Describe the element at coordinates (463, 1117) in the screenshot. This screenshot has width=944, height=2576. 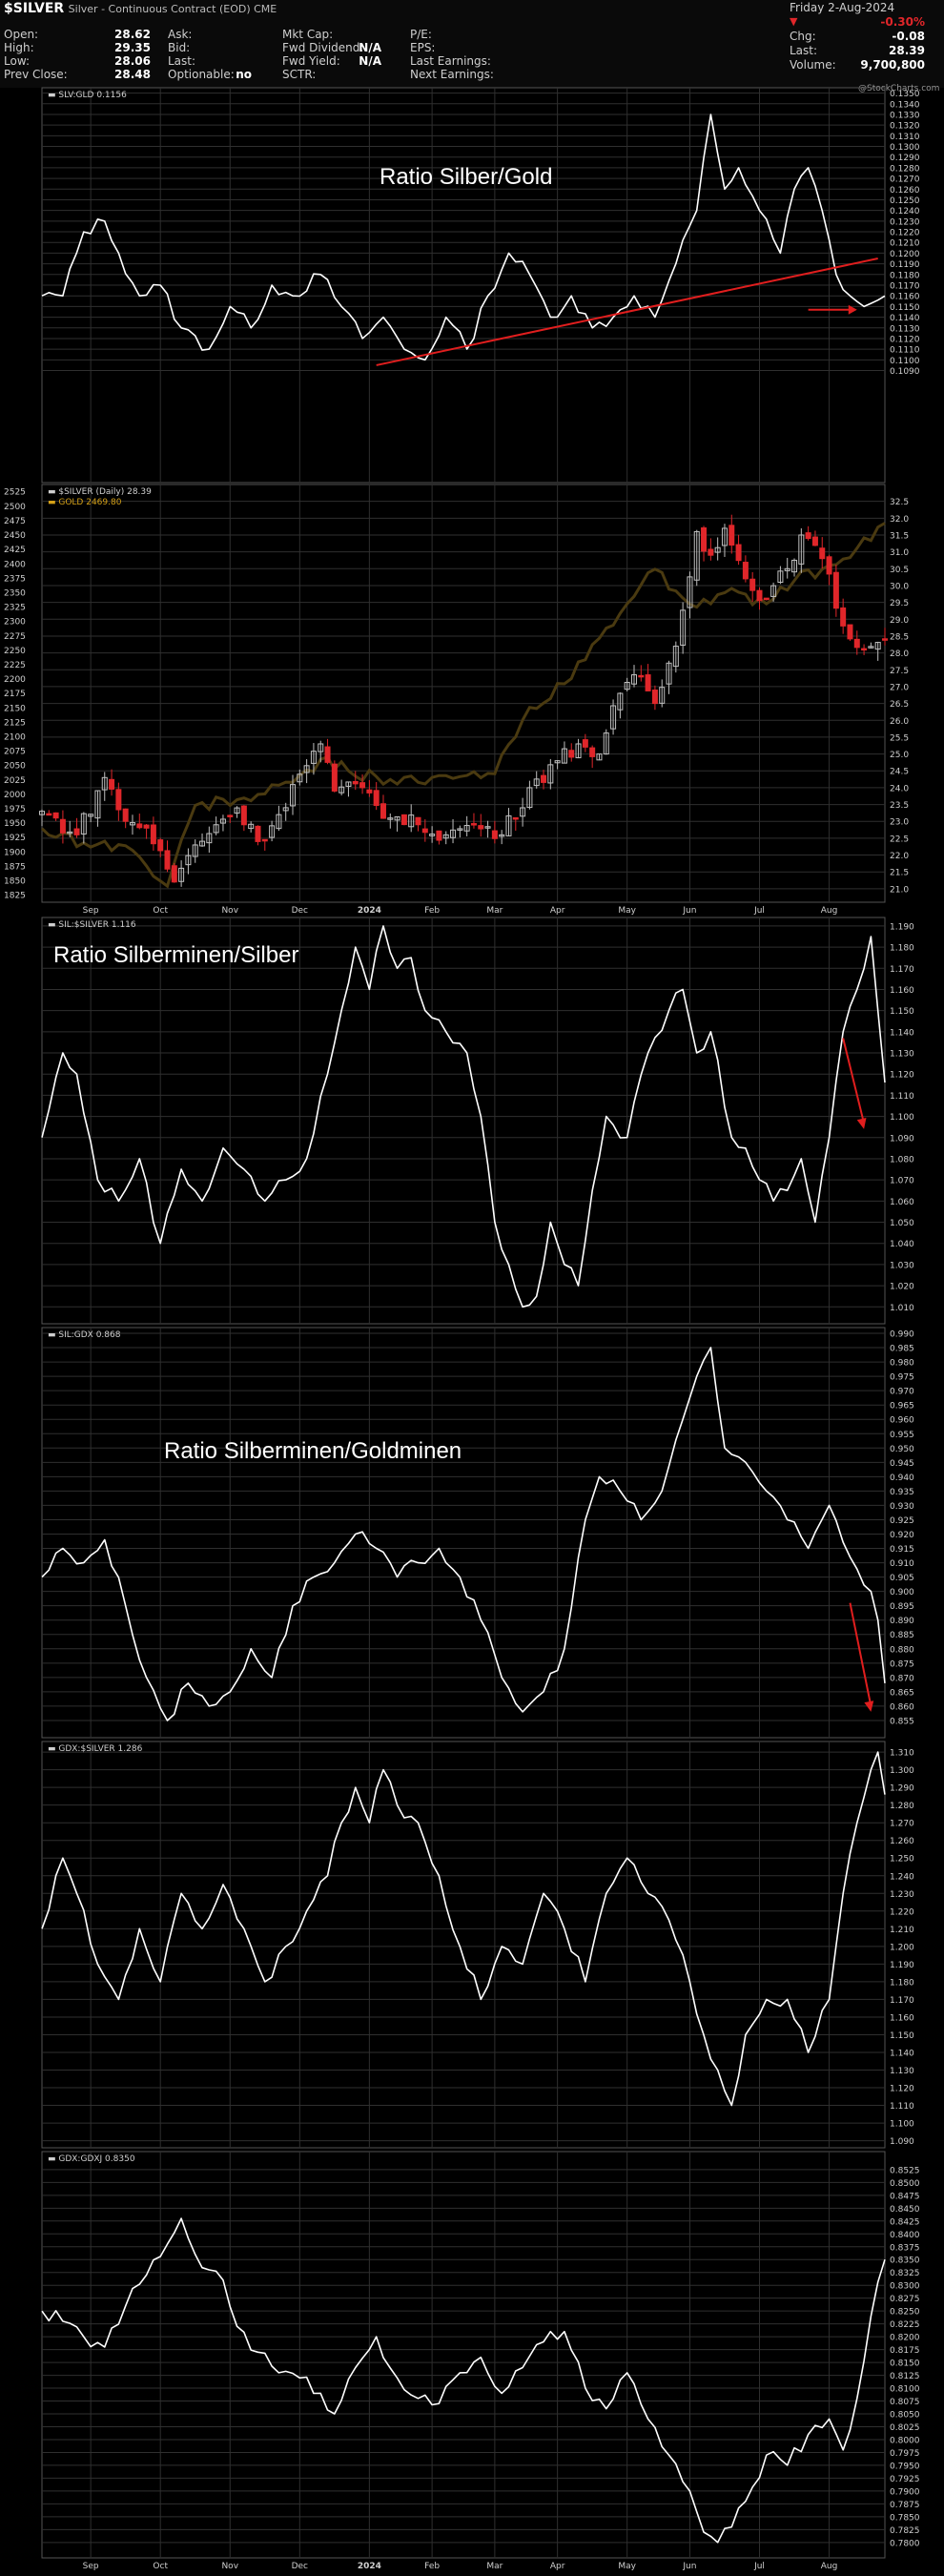
I see `panel-3-series-line` at that location.